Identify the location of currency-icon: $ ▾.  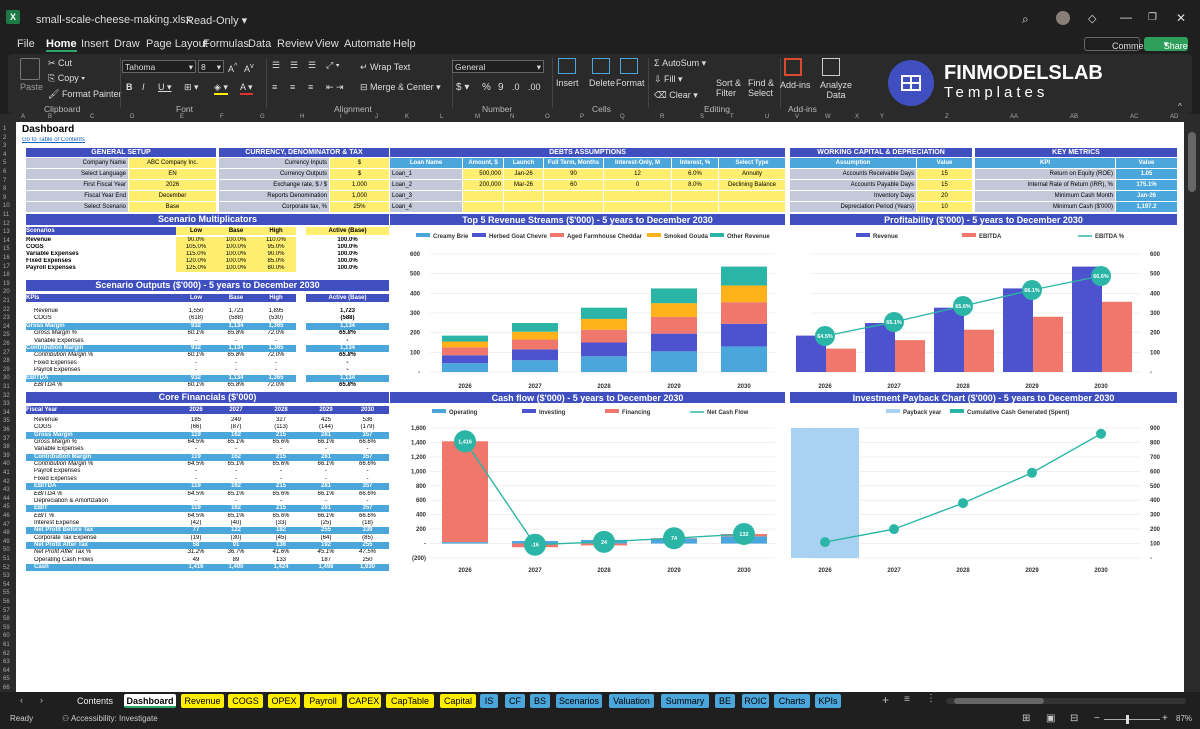
(463, 87).